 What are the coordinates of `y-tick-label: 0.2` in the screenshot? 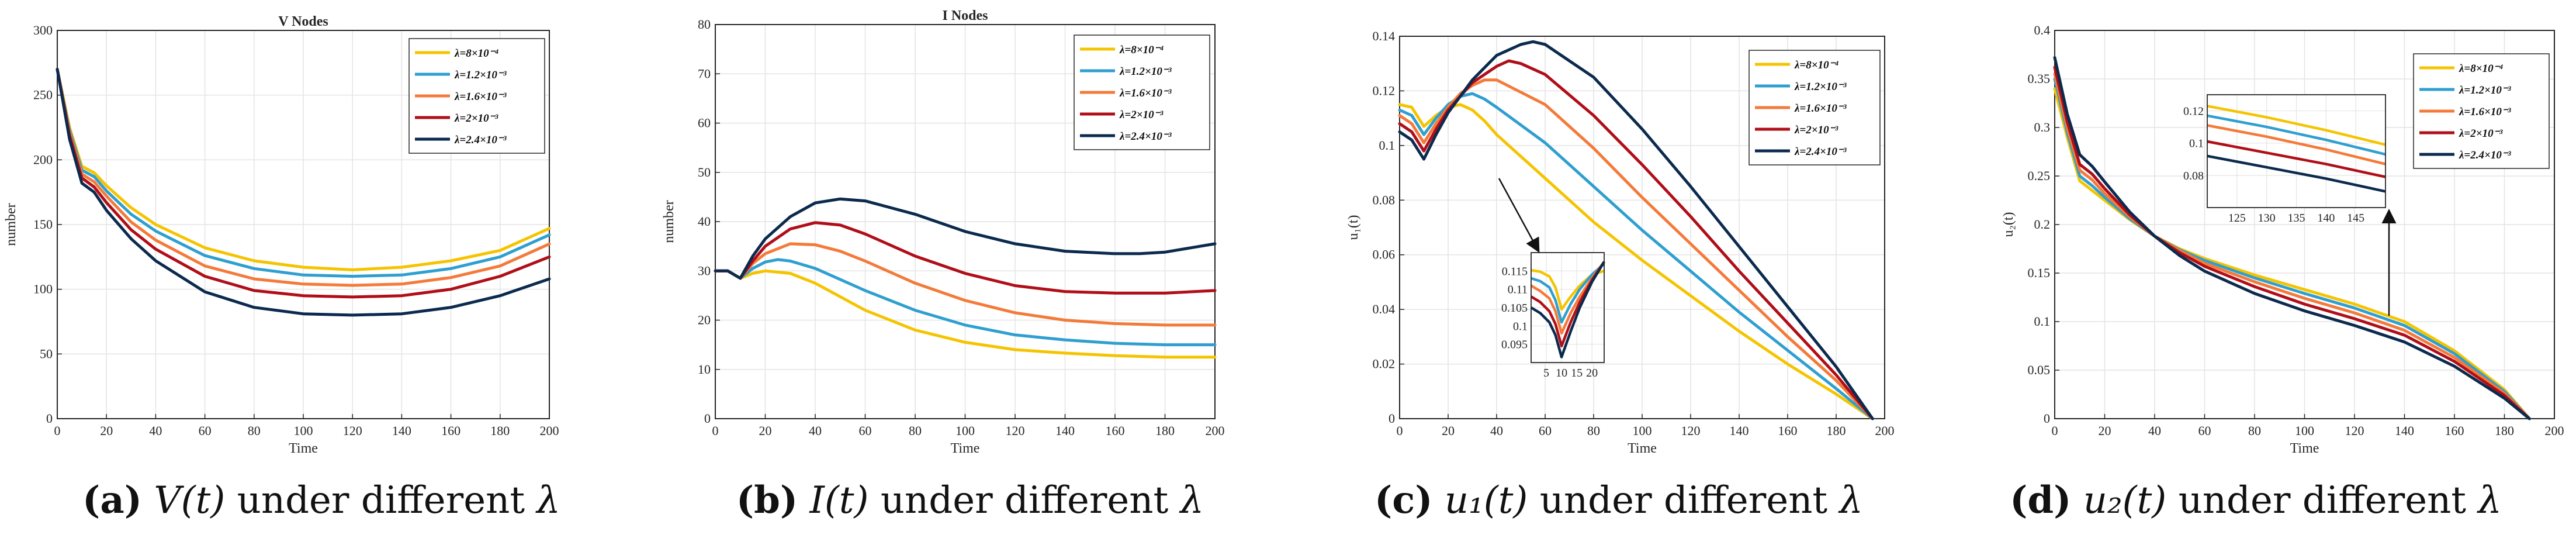 It's located at (2043, 224).